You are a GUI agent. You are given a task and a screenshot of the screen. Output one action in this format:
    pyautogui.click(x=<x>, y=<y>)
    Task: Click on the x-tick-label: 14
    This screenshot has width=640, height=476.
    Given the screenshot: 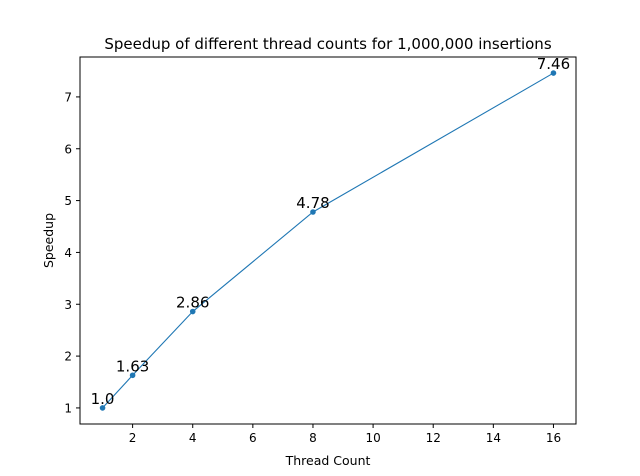 What is the action you would take?
    pyautogui.click(x=493, y=438)
    